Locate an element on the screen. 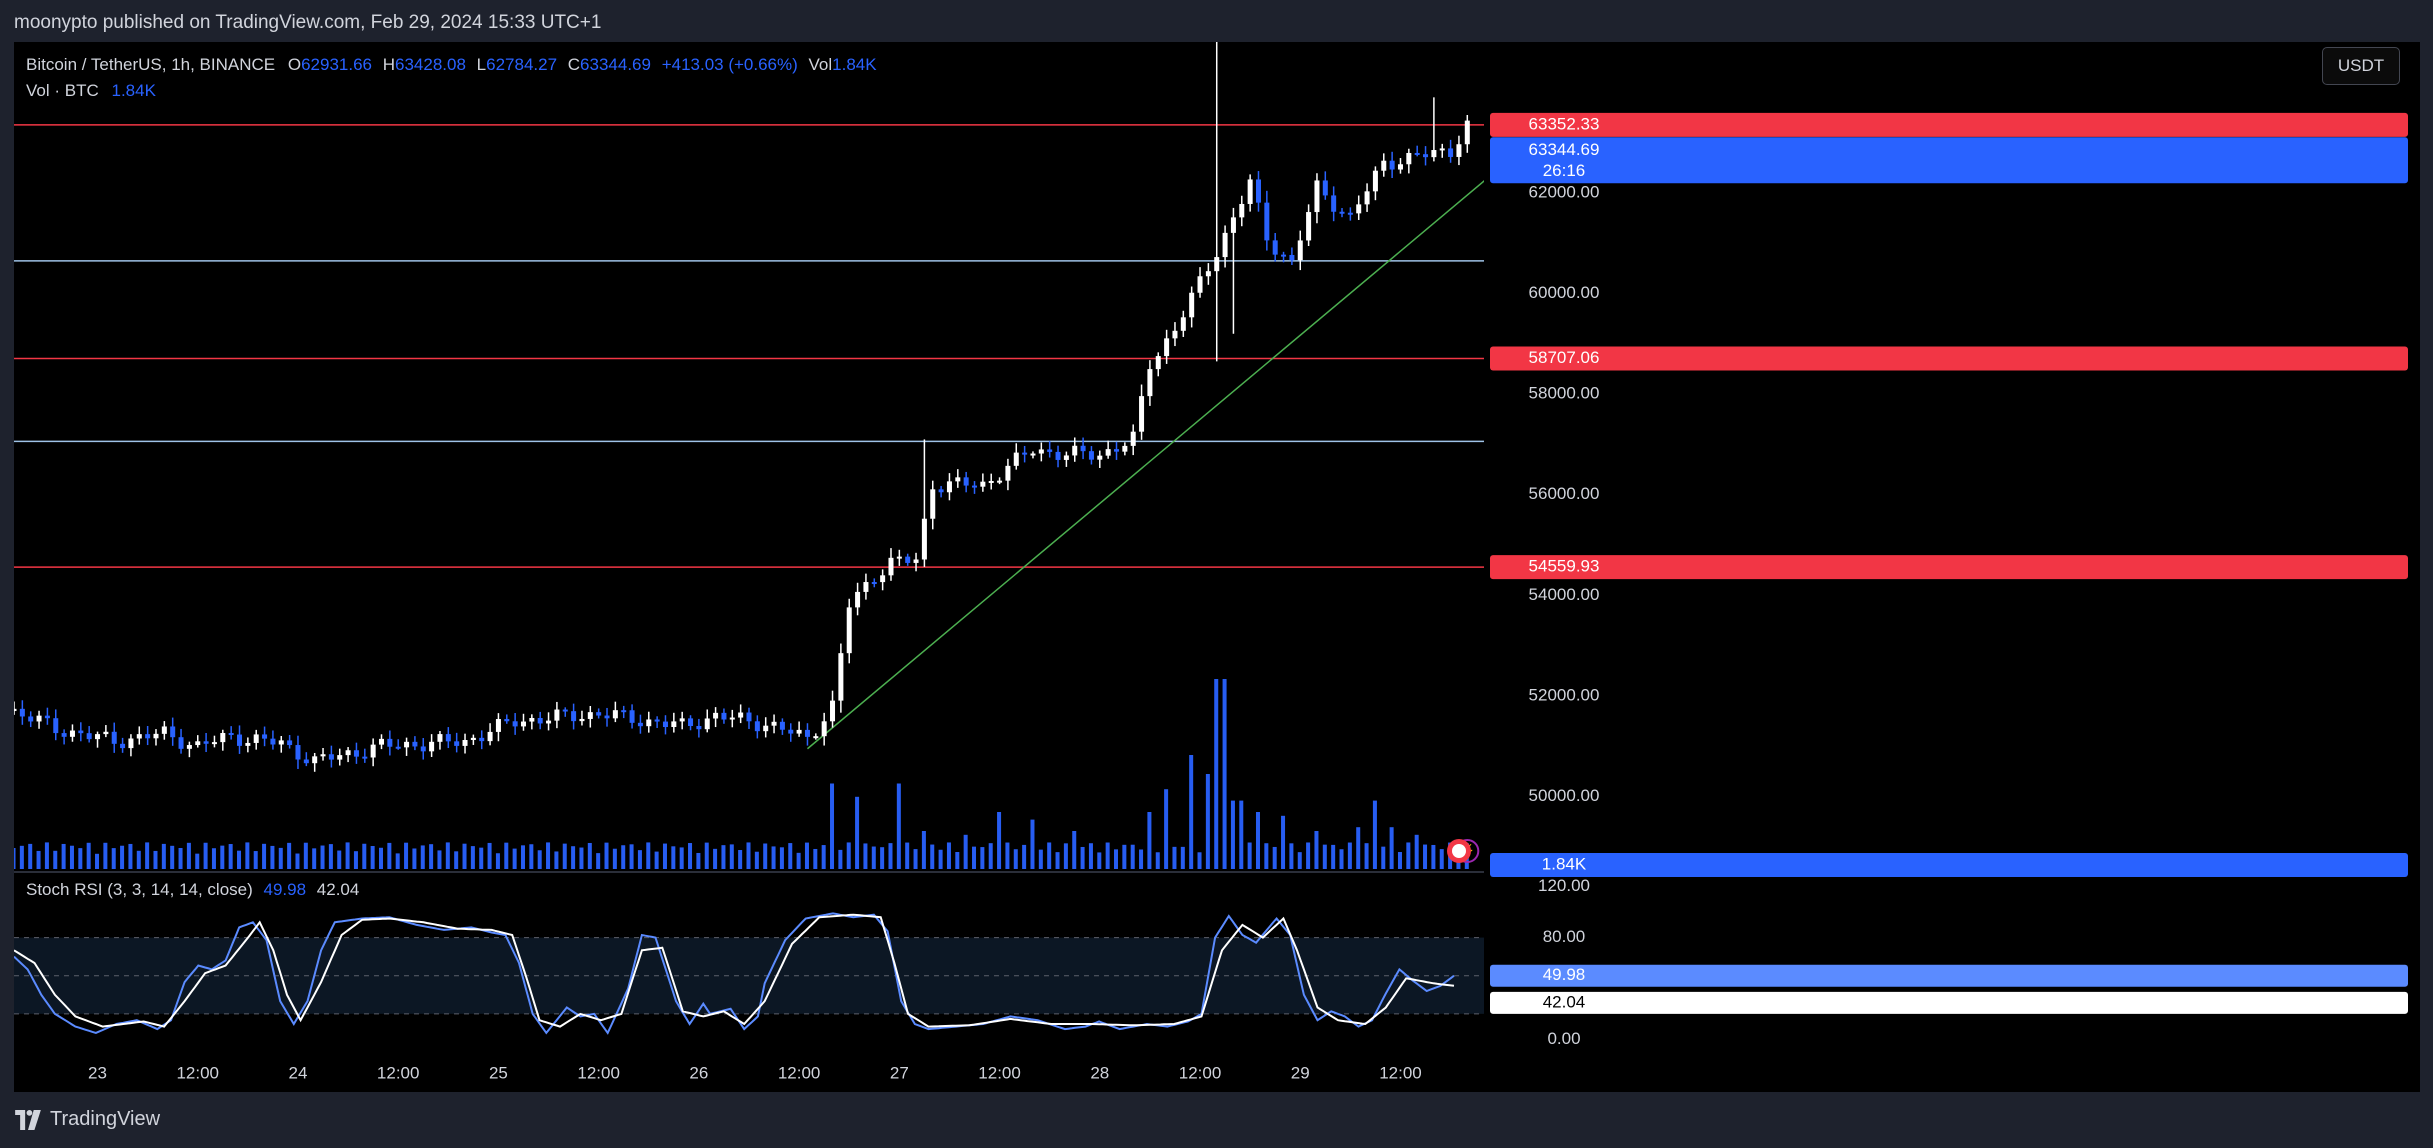 This screenshot has width=2433, height=1148. volume-tag is located at coordinates (1949, 865).